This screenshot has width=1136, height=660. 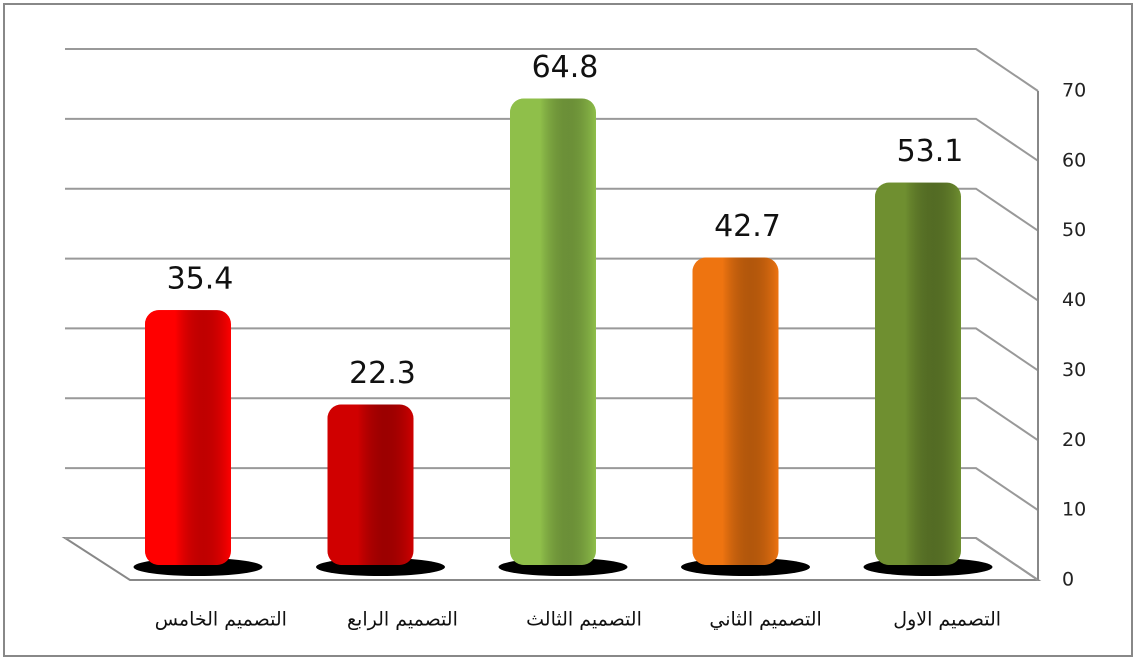 I want to click on y-tick-label: 40, so click(x=1074, y=300).